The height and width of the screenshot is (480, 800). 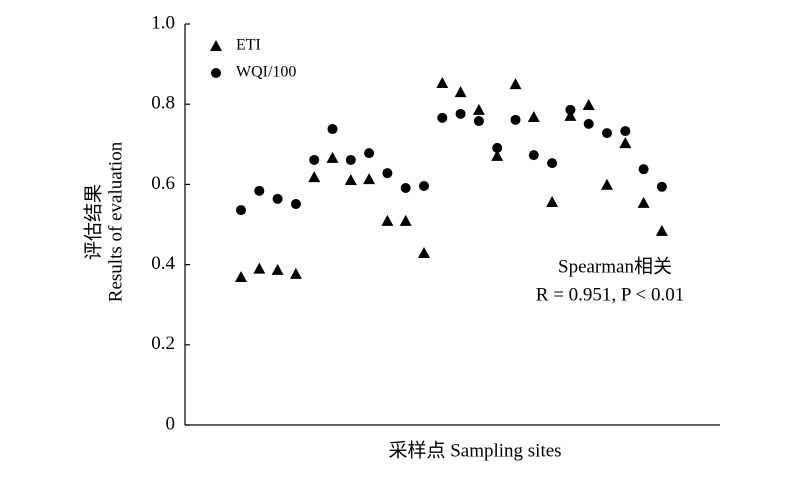 I want to click on y-axis-label: Results of evaluation, so click(x=115, y=221).